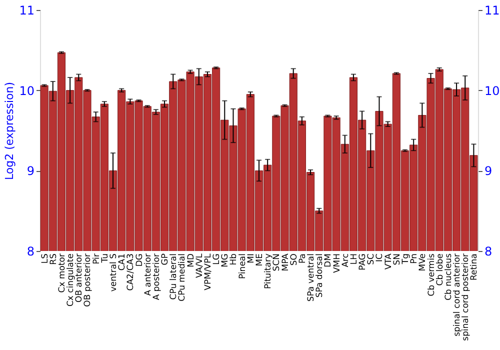 The image size is (500, 350). I want to click on x-tick-label: DM, so click(329, 261).